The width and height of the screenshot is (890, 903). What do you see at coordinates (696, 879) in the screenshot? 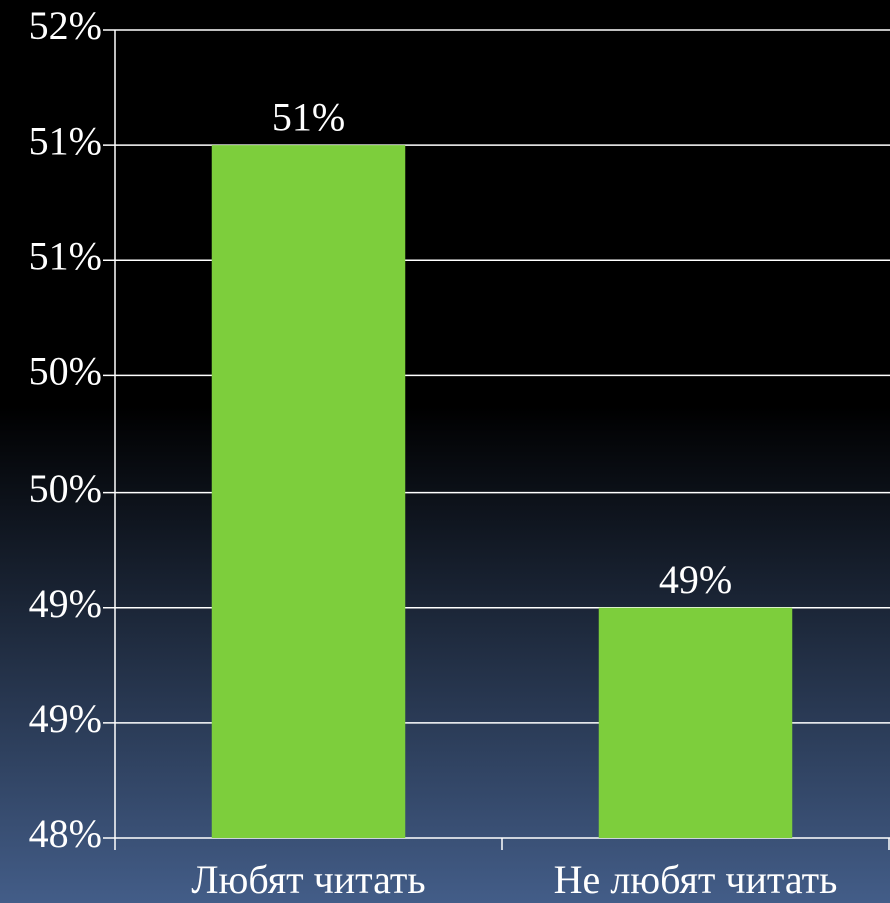
I see `x-tick-label: Не любят читать` at bounding box center [696, 879].